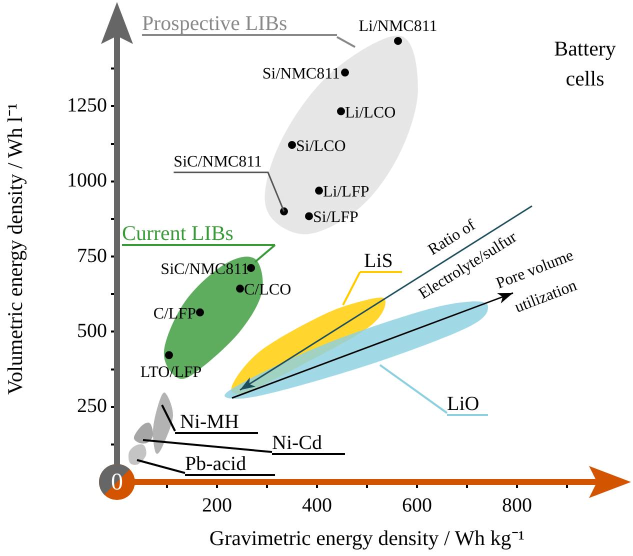 This screenshot has height=556, width=633. What do you see at coordinates (218, 161) in the screenshot?
I see `annotation: SiC/NMC811` at bounding box center [218, 161].